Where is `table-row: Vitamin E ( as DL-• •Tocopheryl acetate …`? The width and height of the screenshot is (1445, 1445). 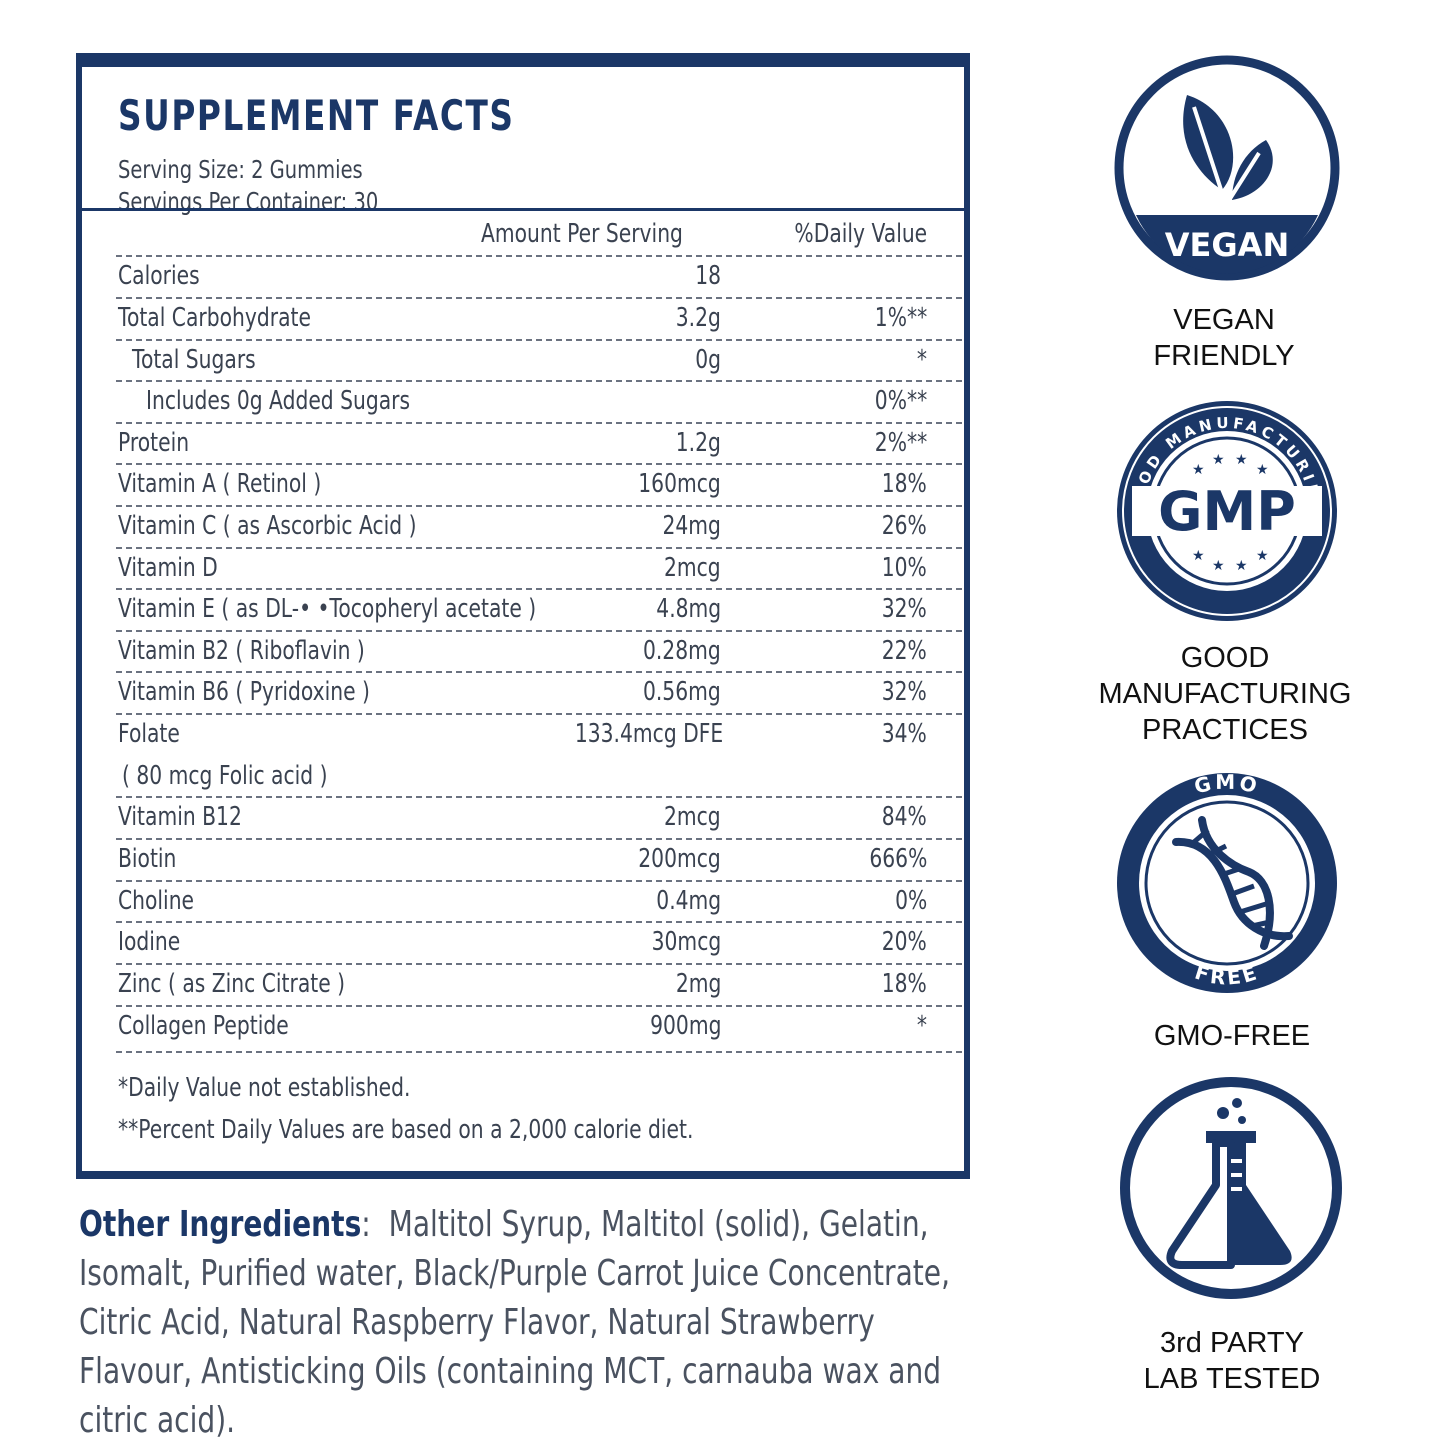
table-row: Vitamin E ( as DL-• •Tocopheryl acetate … is located at coordinates (539, 610).